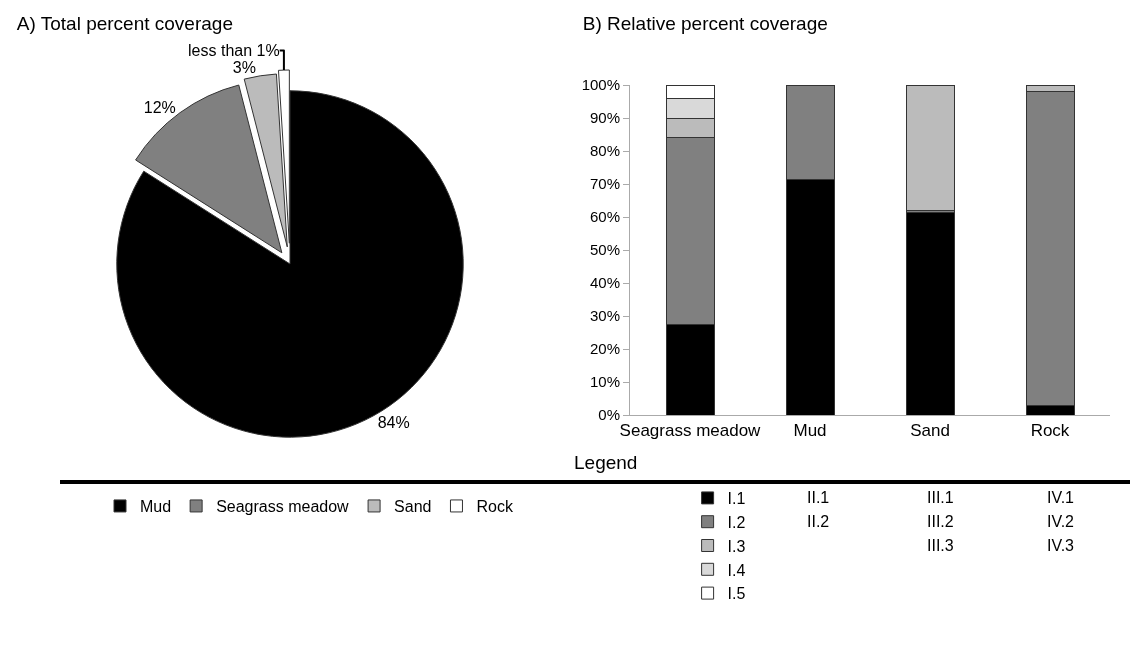 This screenshot has width=1130, height=648. What do you see at coordinates (940, 497) in the screenshot?
I see `text: III.1` at bounding box center [940, 497].